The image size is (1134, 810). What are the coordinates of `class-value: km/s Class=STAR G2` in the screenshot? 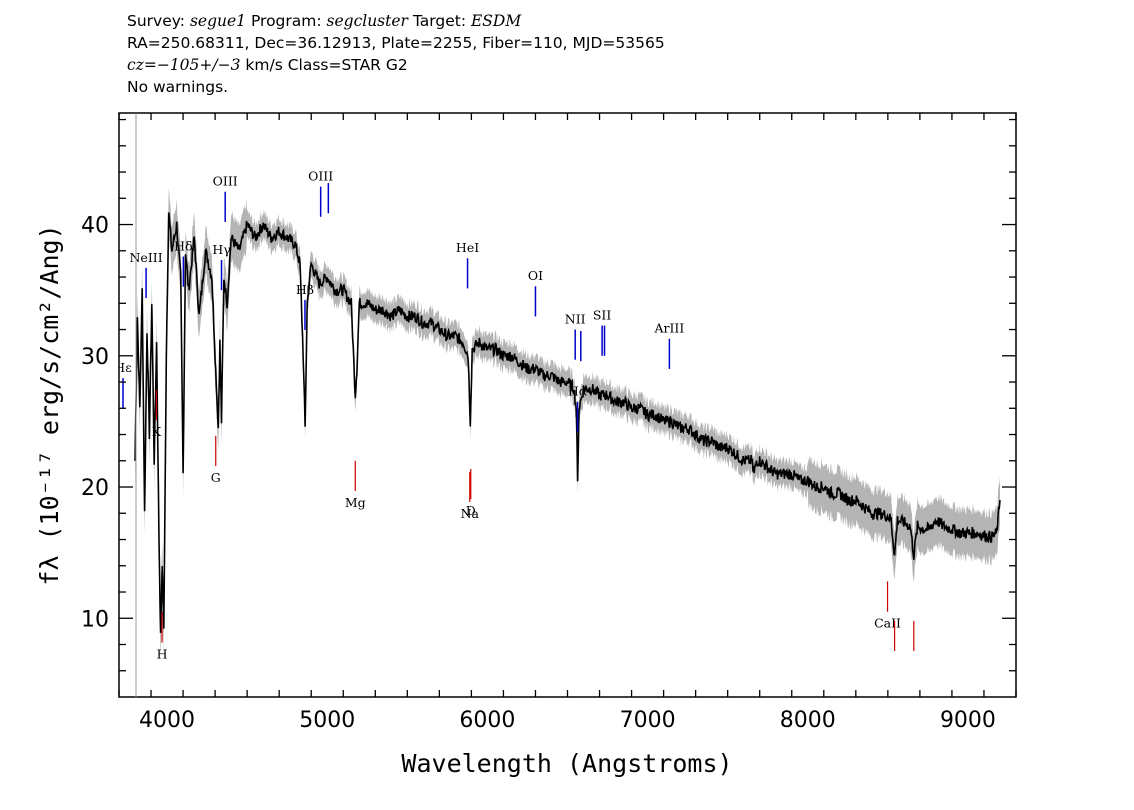 It's located at (324, 65).